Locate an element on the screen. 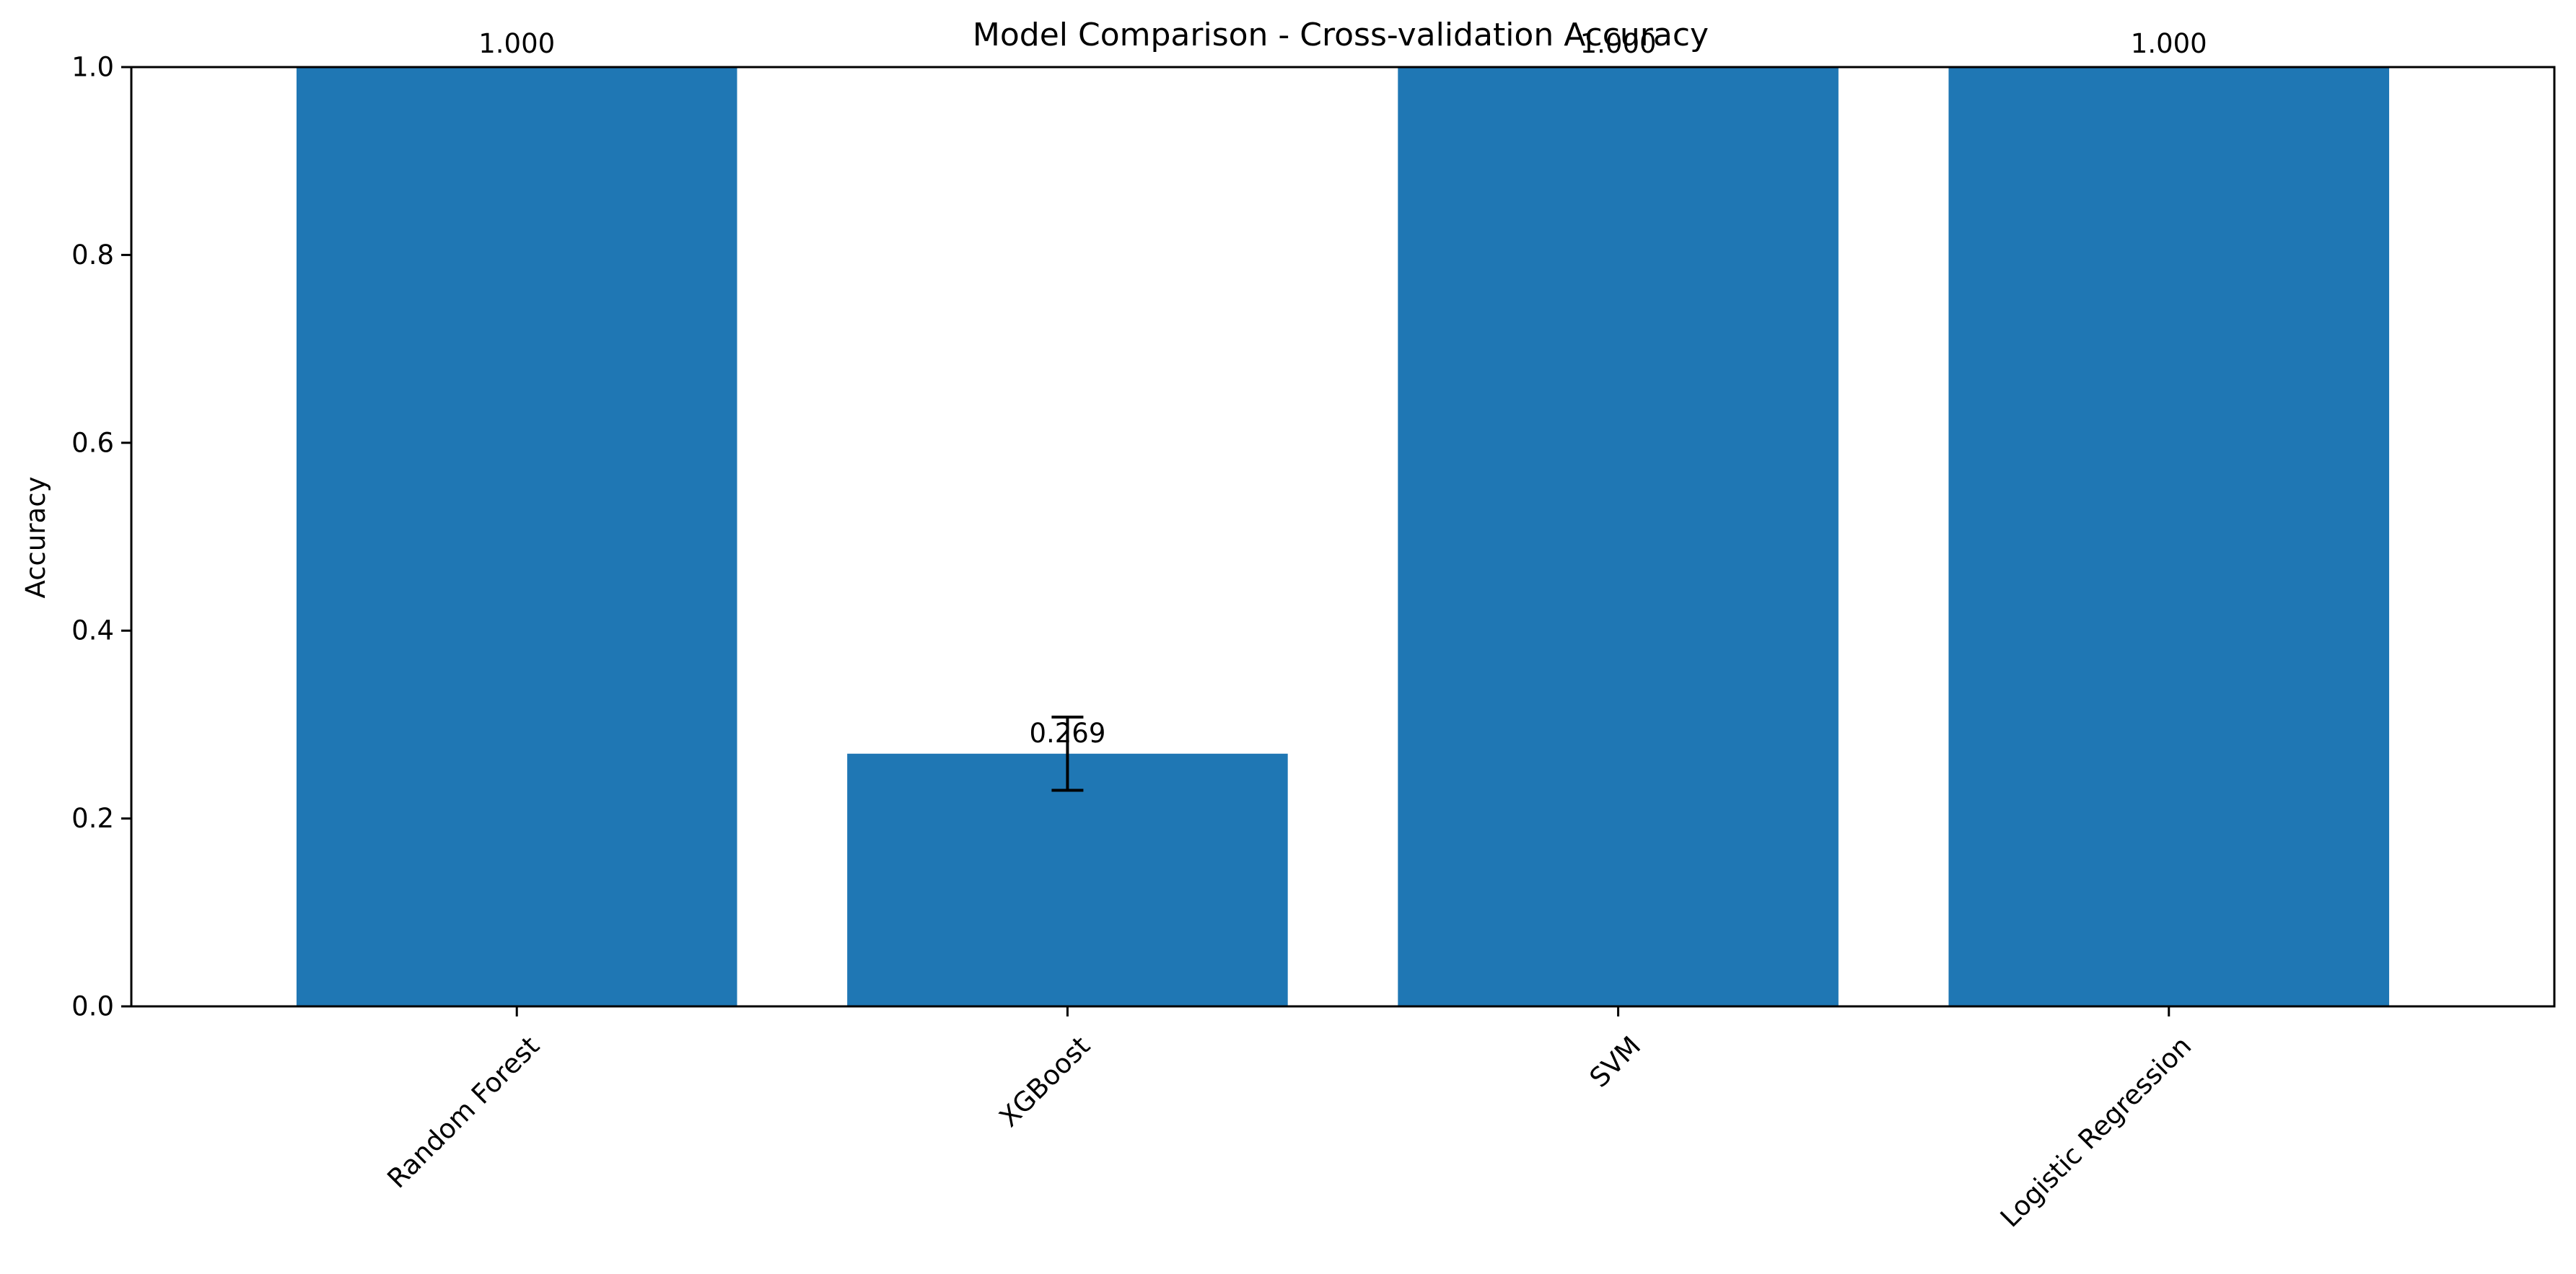  y-axis-ticks: 0.0 0.2 0.4 0.6 0.8 1.0 is located at coordinates (101, 537).